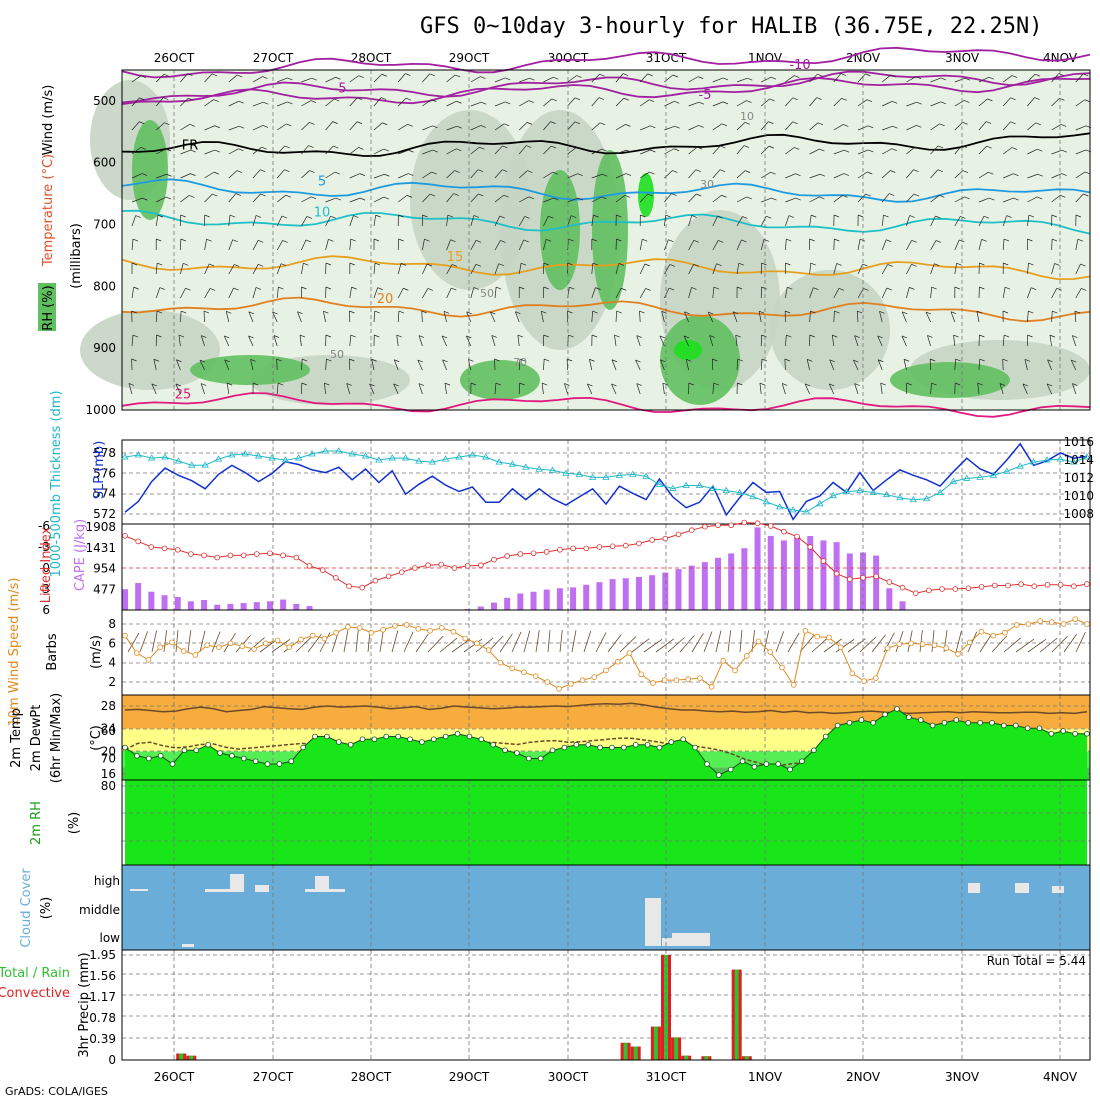 The image size is (1100, 1100). I want to click on thickness-label: 1000-500mb Thickness (dm), so click(56, 483).